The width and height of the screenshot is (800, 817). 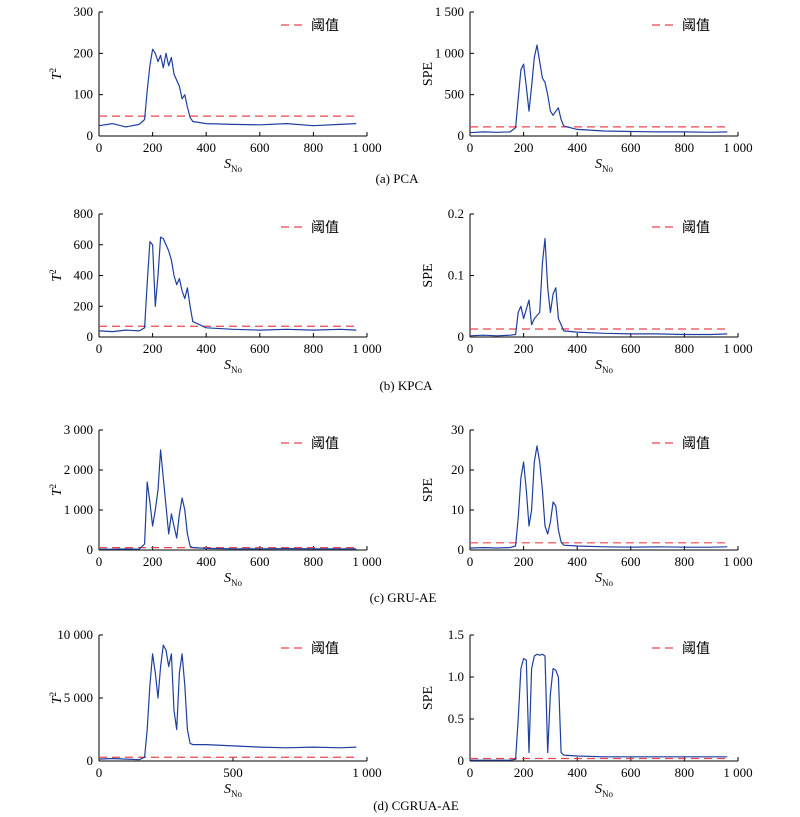 I want to click on y-tick-label: 300, so click(x=84, y=11).